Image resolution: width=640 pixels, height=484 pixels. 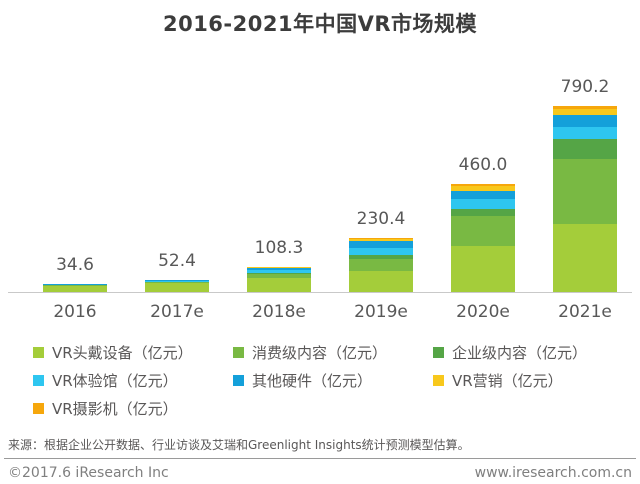 I want to click on bar-value-label: 790.2, so click(x=585, y=87).